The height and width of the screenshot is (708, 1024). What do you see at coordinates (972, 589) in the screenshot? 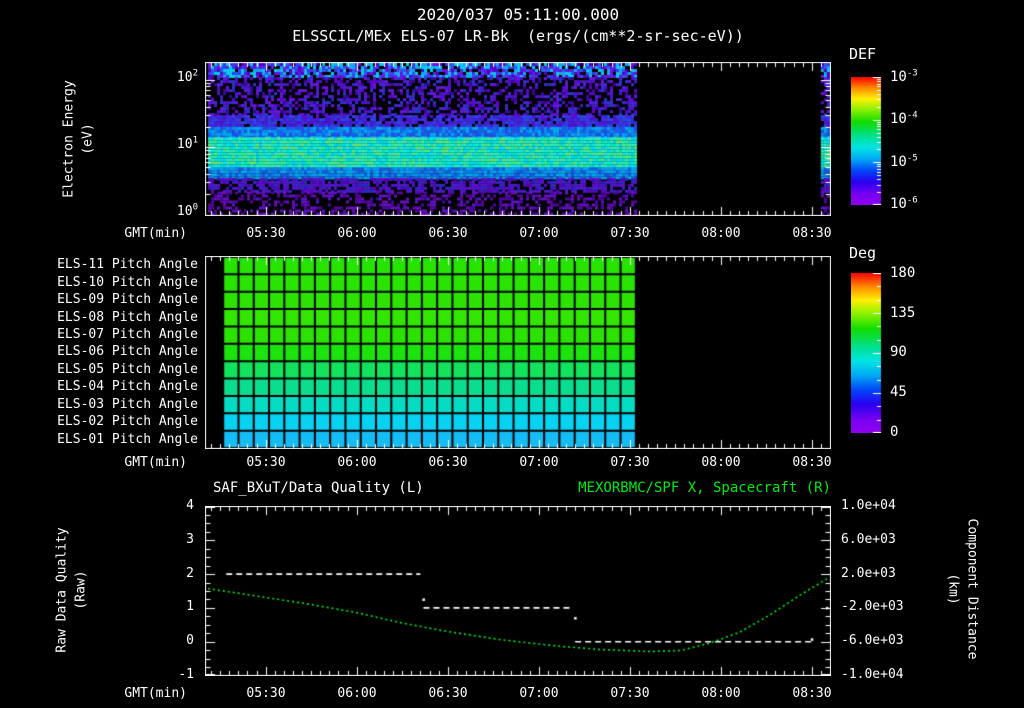
I see `distance-y-axis-label: Component Distance` at bounding box center [972, 589].